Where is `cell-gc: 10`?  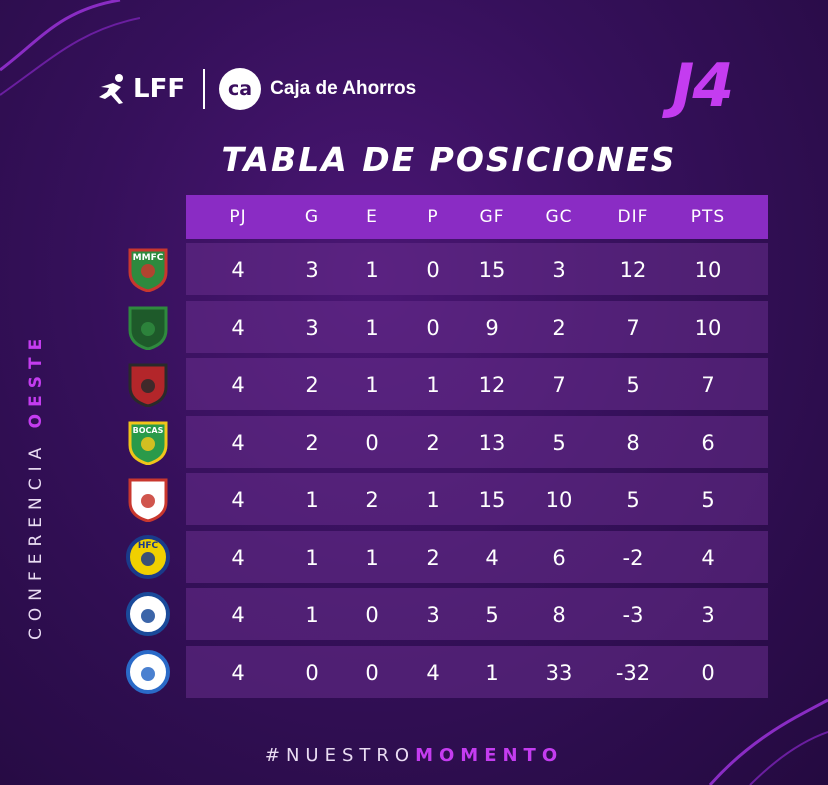 cell-gc: 10 is located at coordinates (559, 500).